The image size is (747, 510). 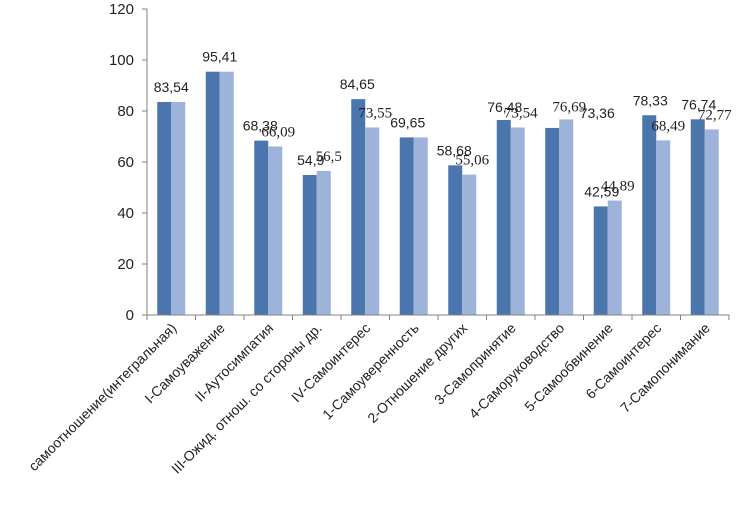 What do you see at coordinates (698, 104) in the screenshot?
I see `data-label-series1: 76,74` at bounding box center [698, 104].